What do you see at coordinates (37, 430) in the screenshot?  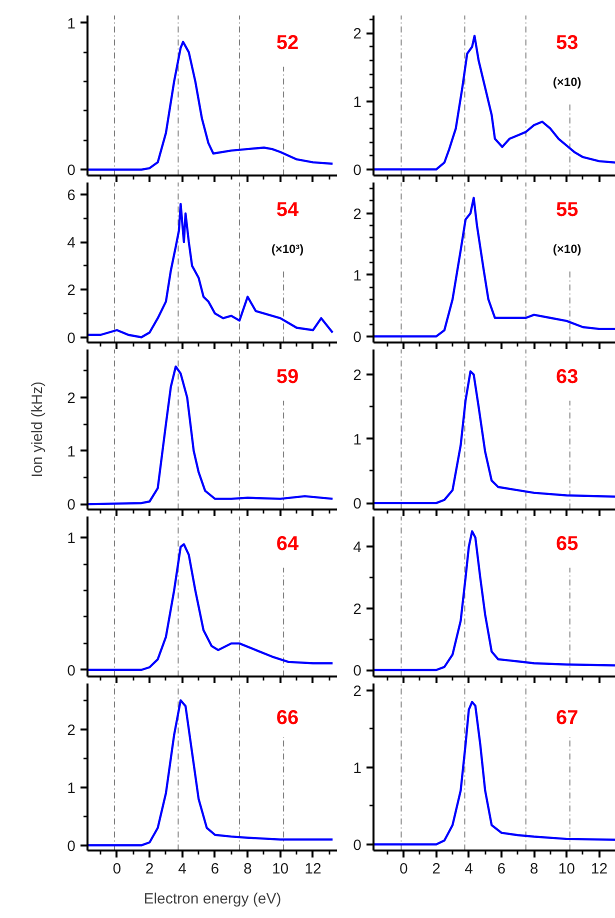 I see `y-axis-title: Ion yield (kHz)` at bounding box center [37, 430].